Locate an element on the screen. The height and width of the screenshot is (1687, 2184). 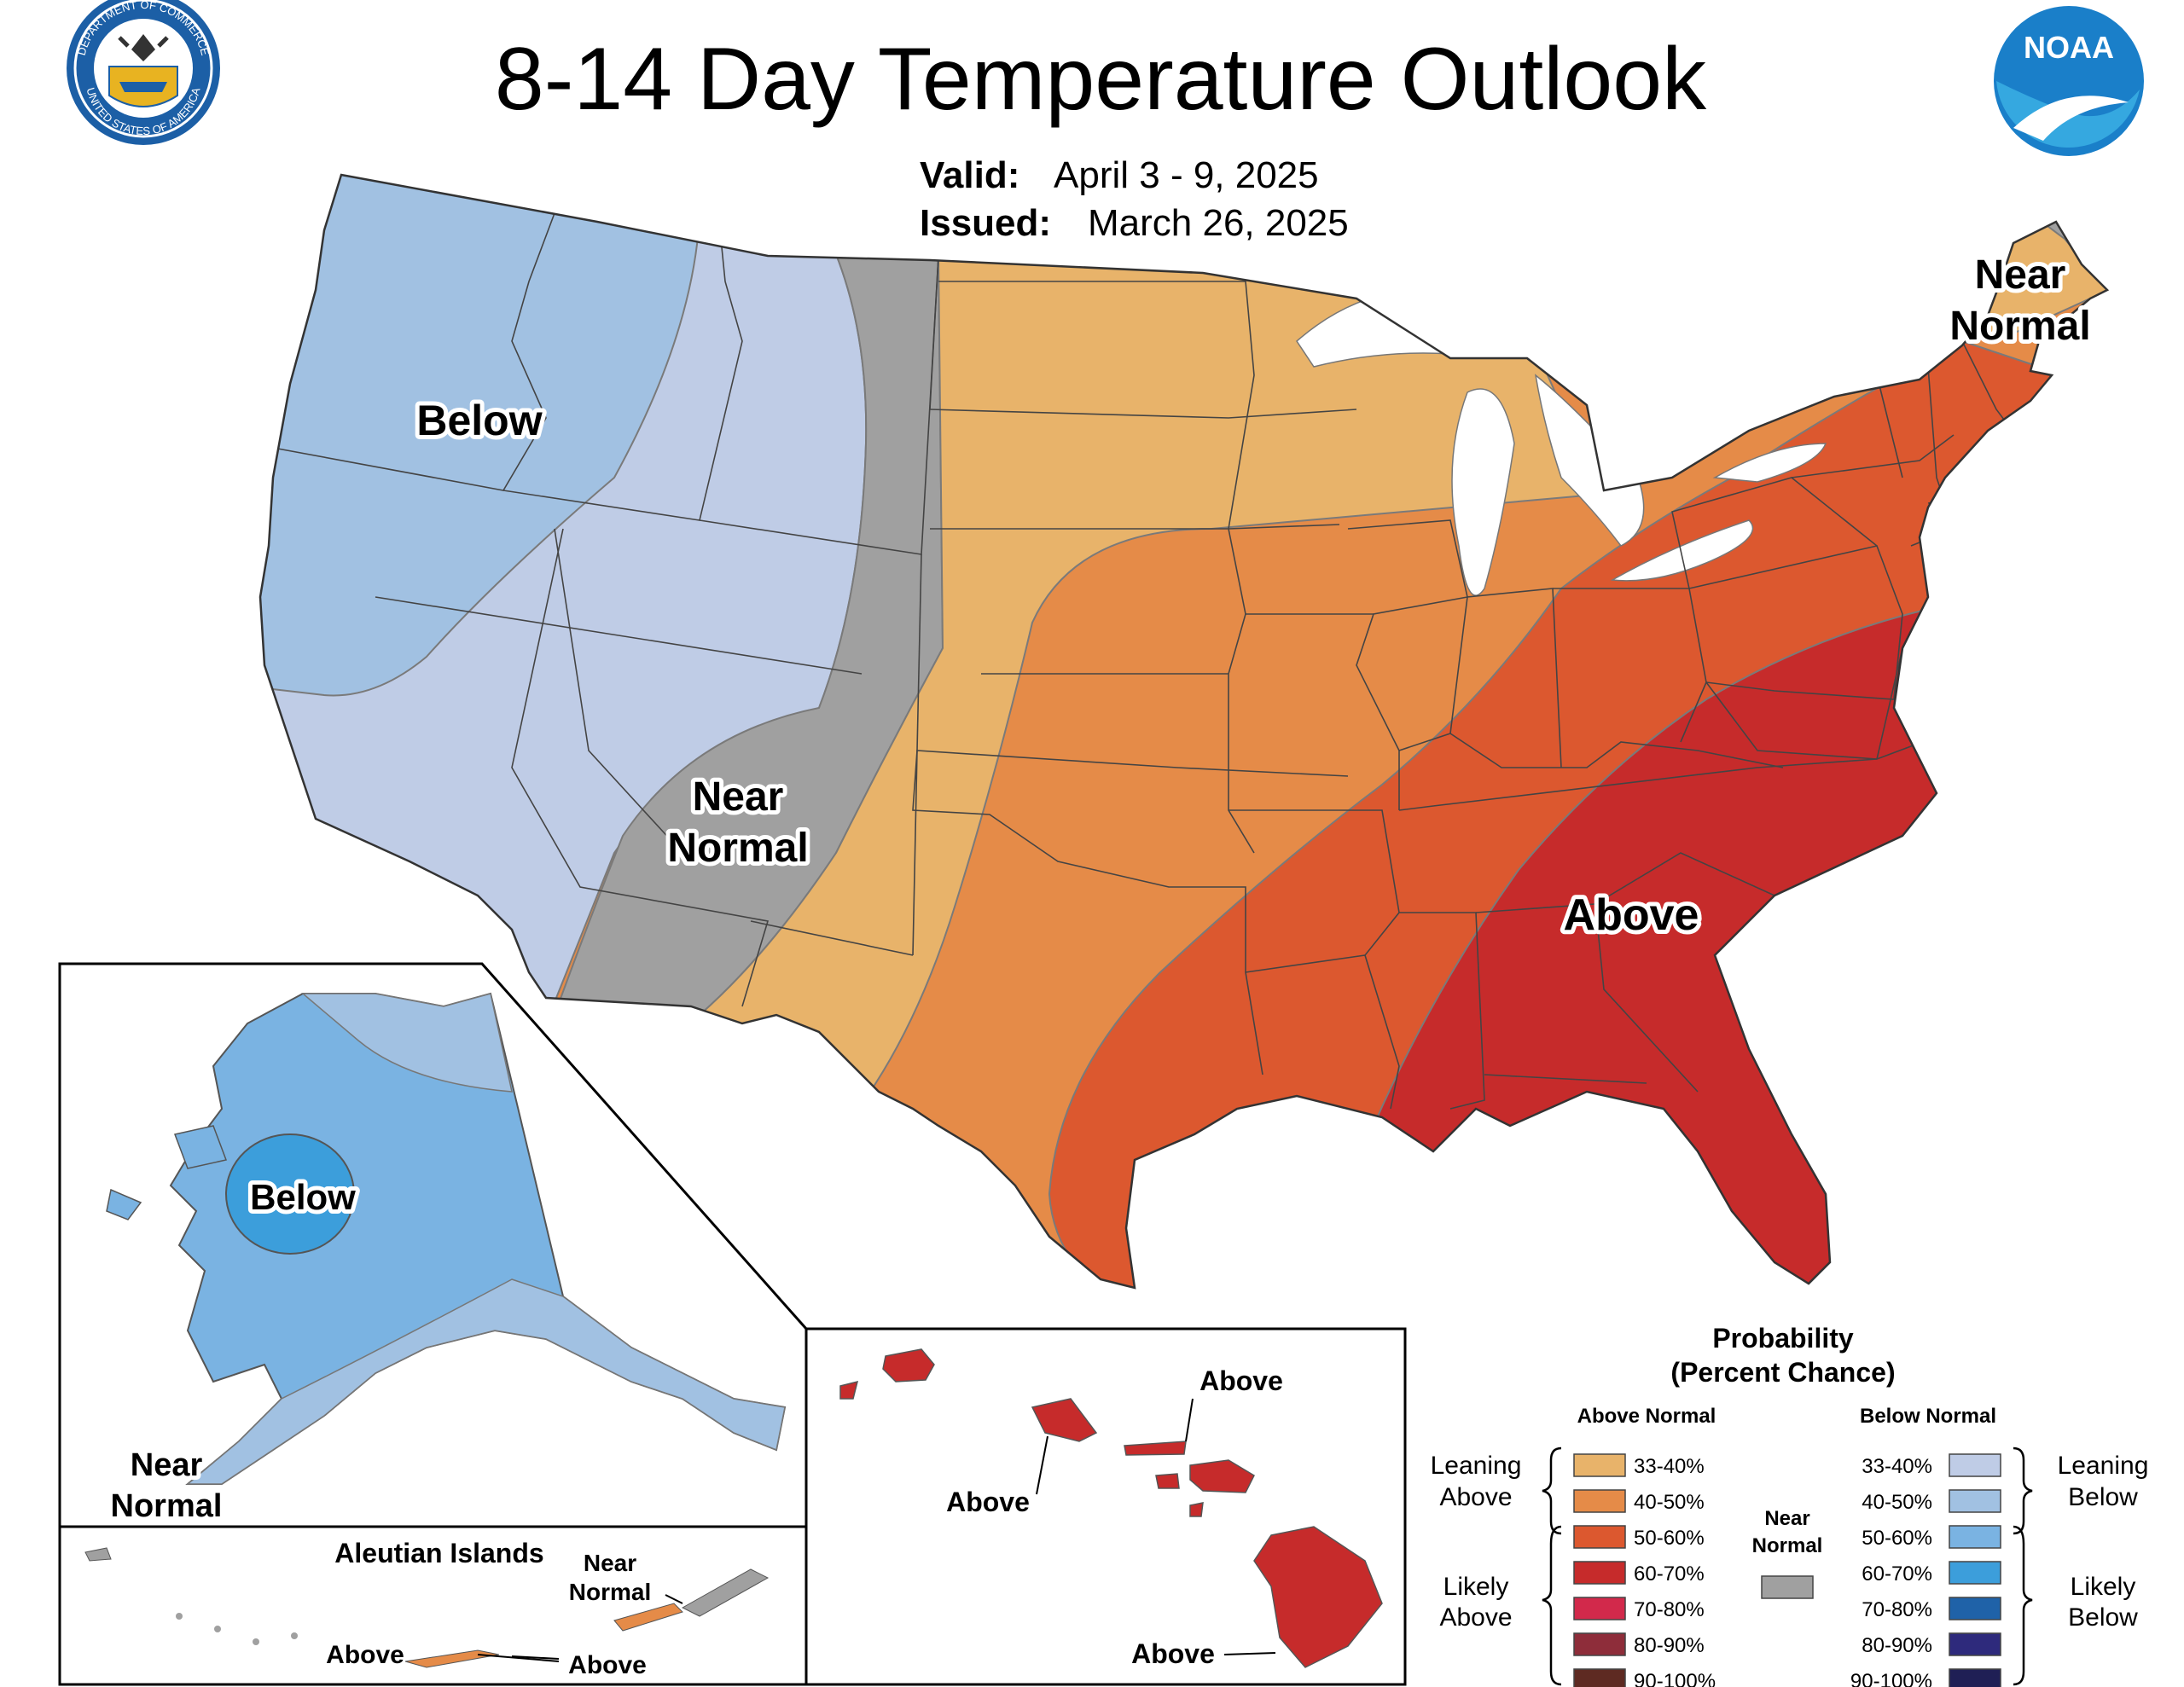
conus-below-label: Below is located at coordinates (479, 421).